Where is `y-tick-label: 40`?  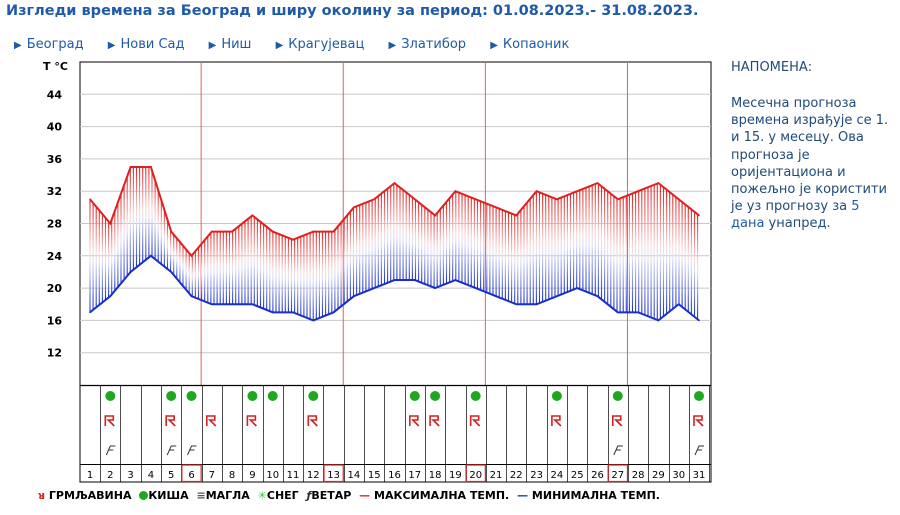
y-tick-label: 40 is located at coordinates (55, 127).